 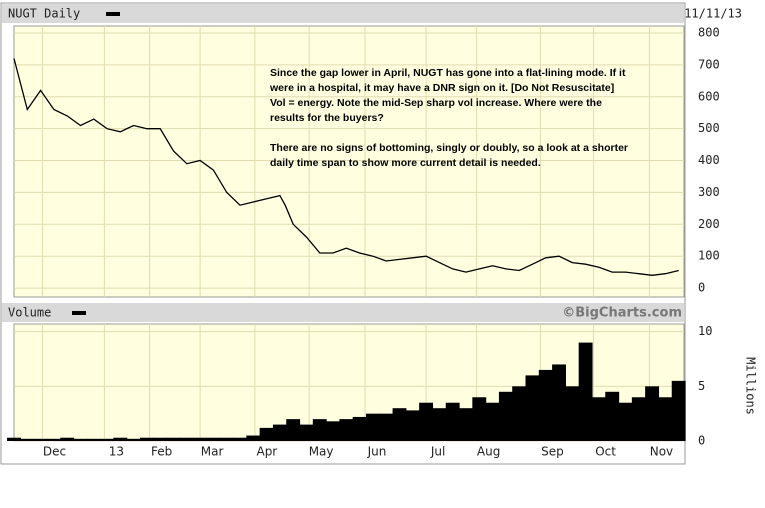 I want to click on x-tick-label: May, so click(x=321, y=452).